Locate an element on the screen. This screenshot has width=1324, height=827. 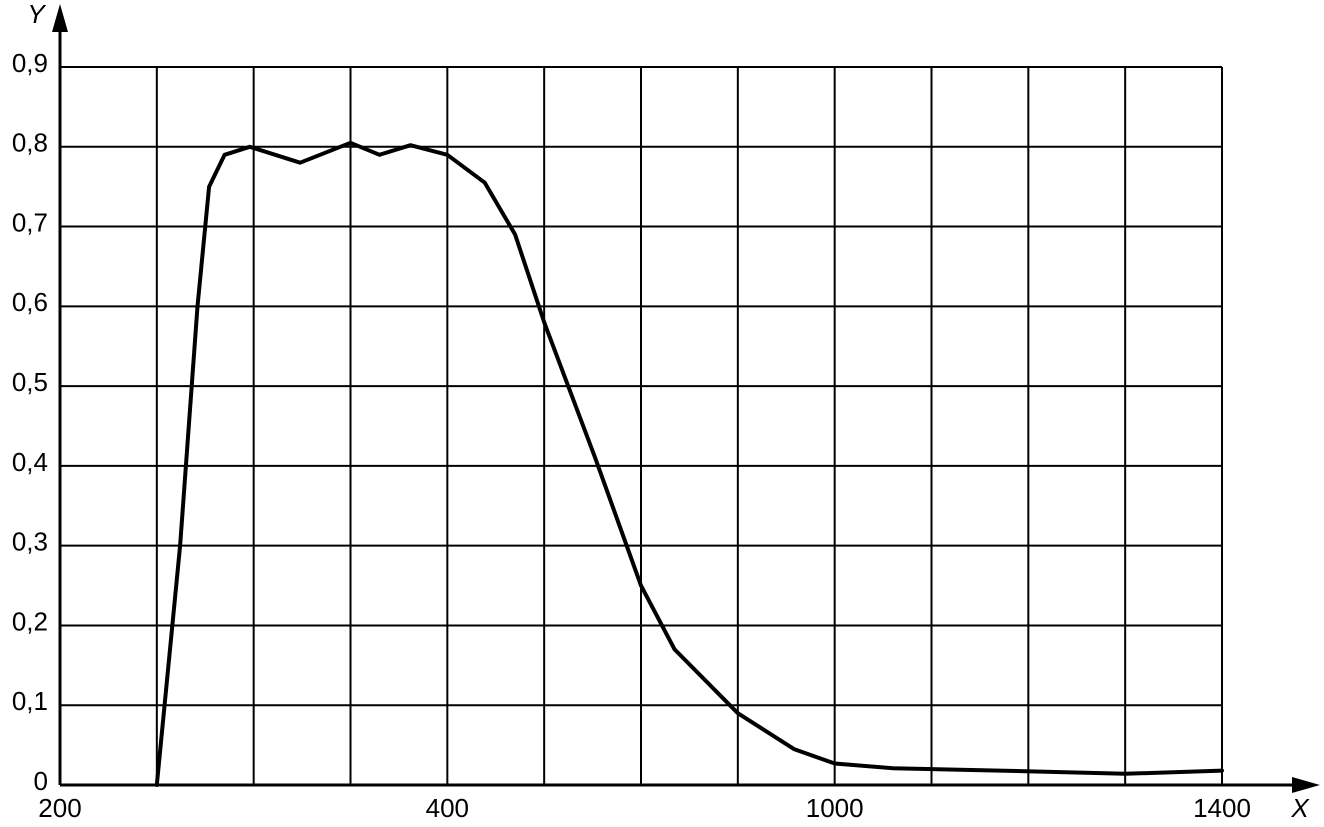
y-tick-label: 0,9 is located at coordinates (30, 63).